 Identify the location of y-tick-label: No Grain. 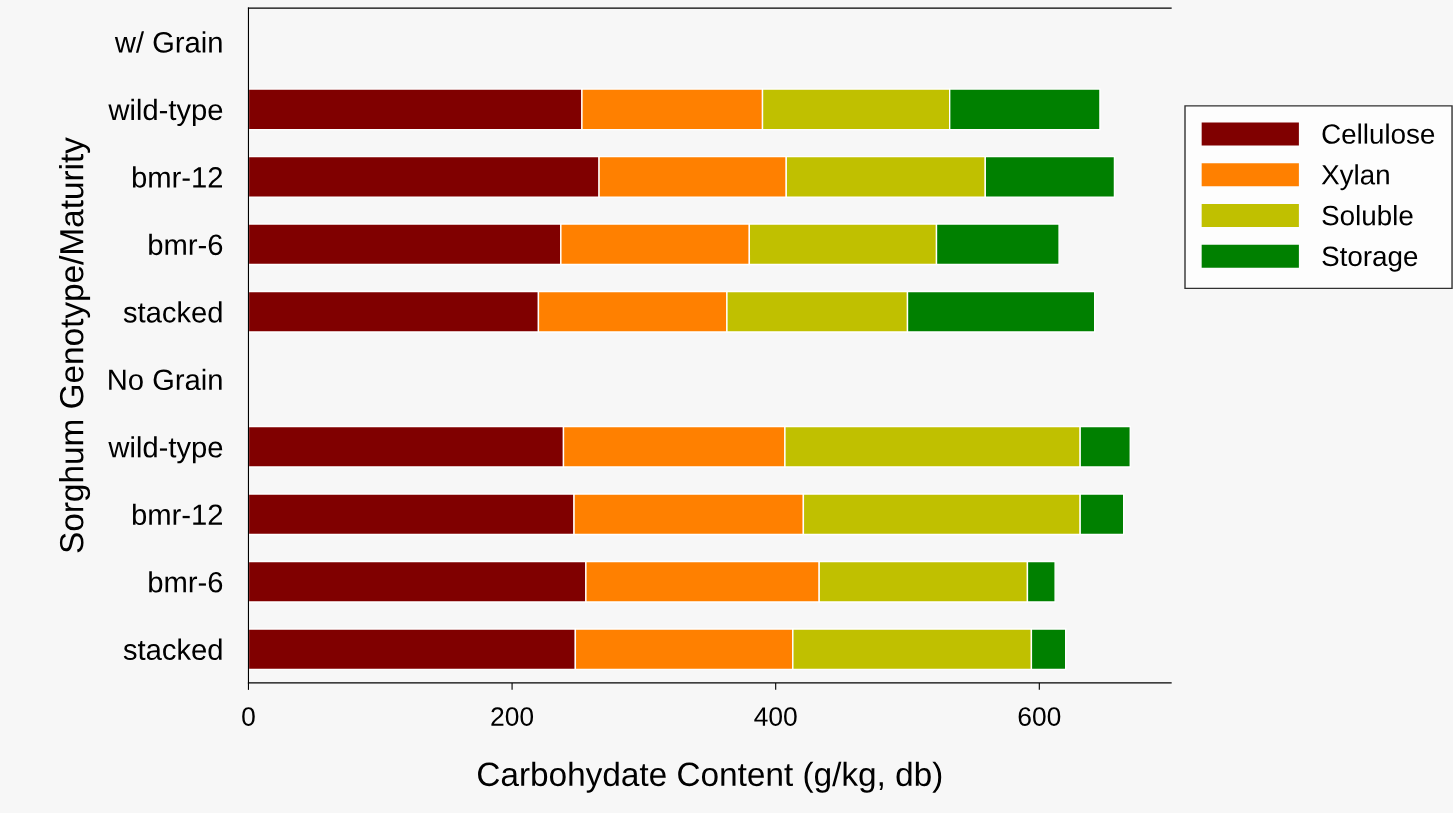
(165, 379).